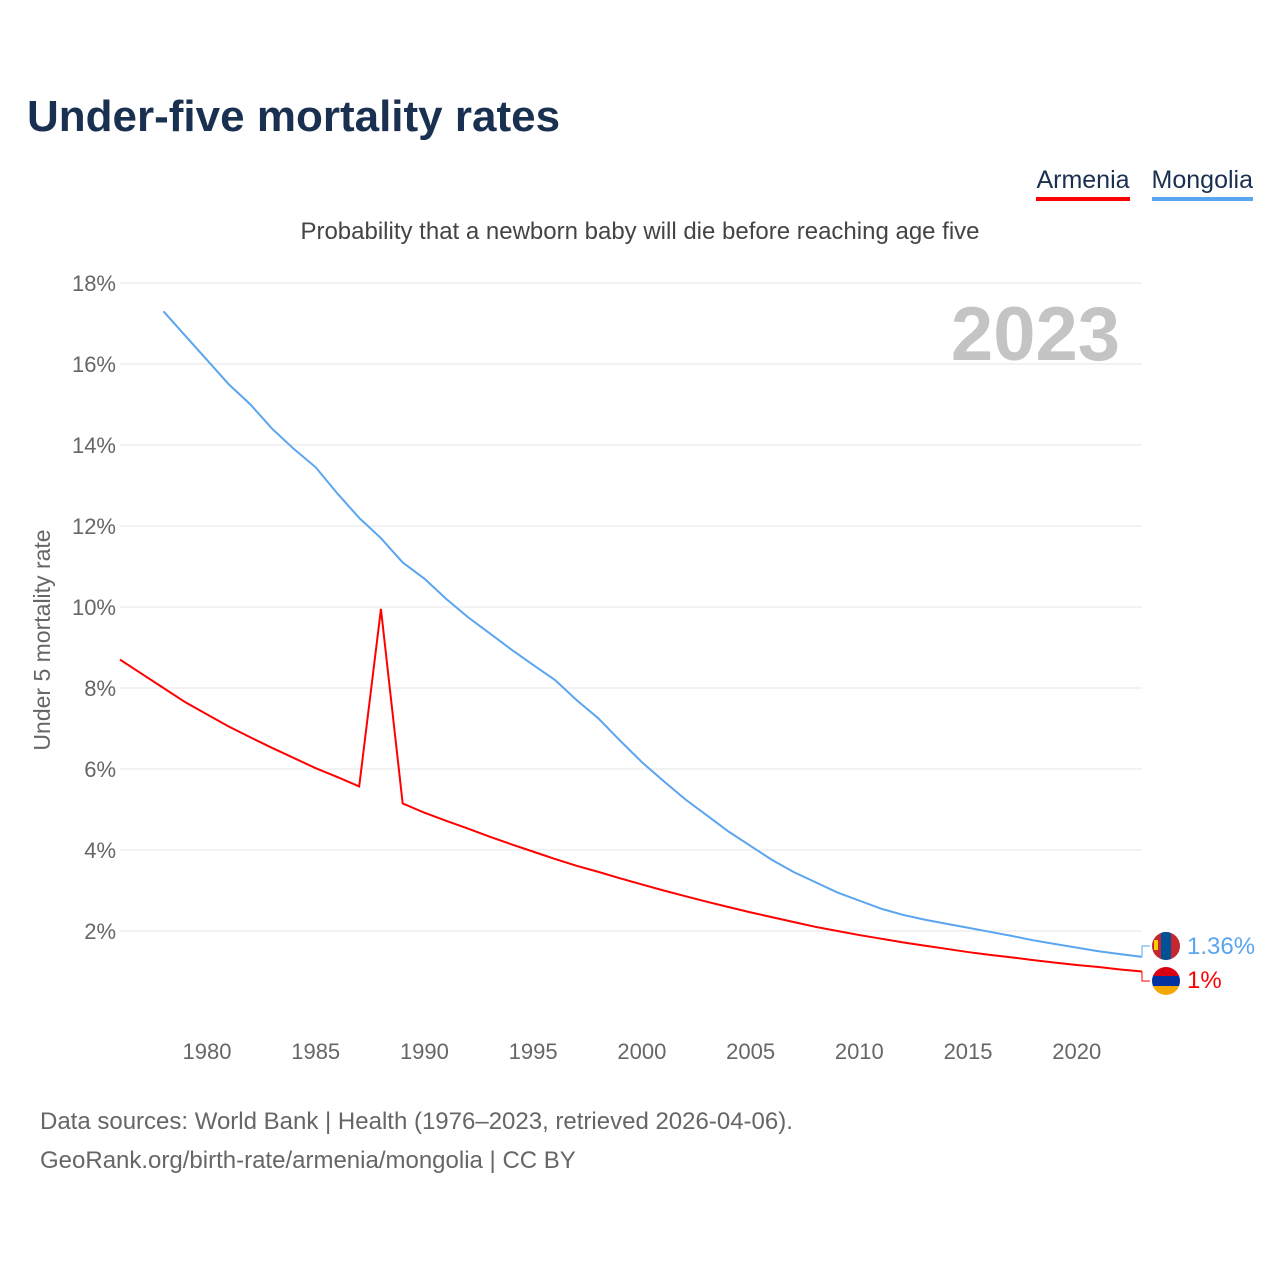  I want to click on x-tick-label: 2010, so click(859, 1051).